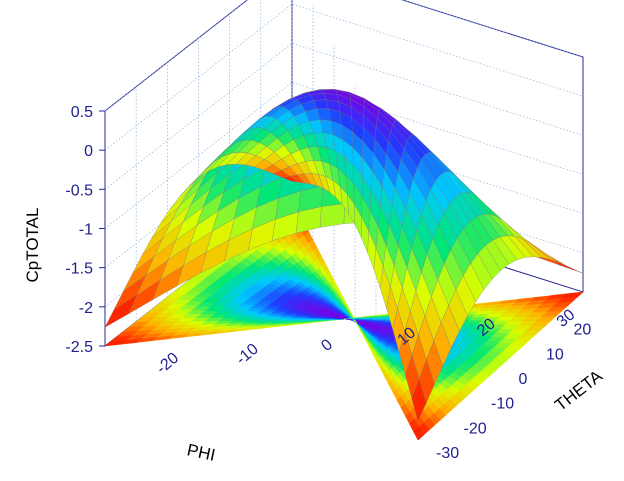 This screenshot has height=481, width=624. I want to click on y-tick-label: -10, so click(502, 404).